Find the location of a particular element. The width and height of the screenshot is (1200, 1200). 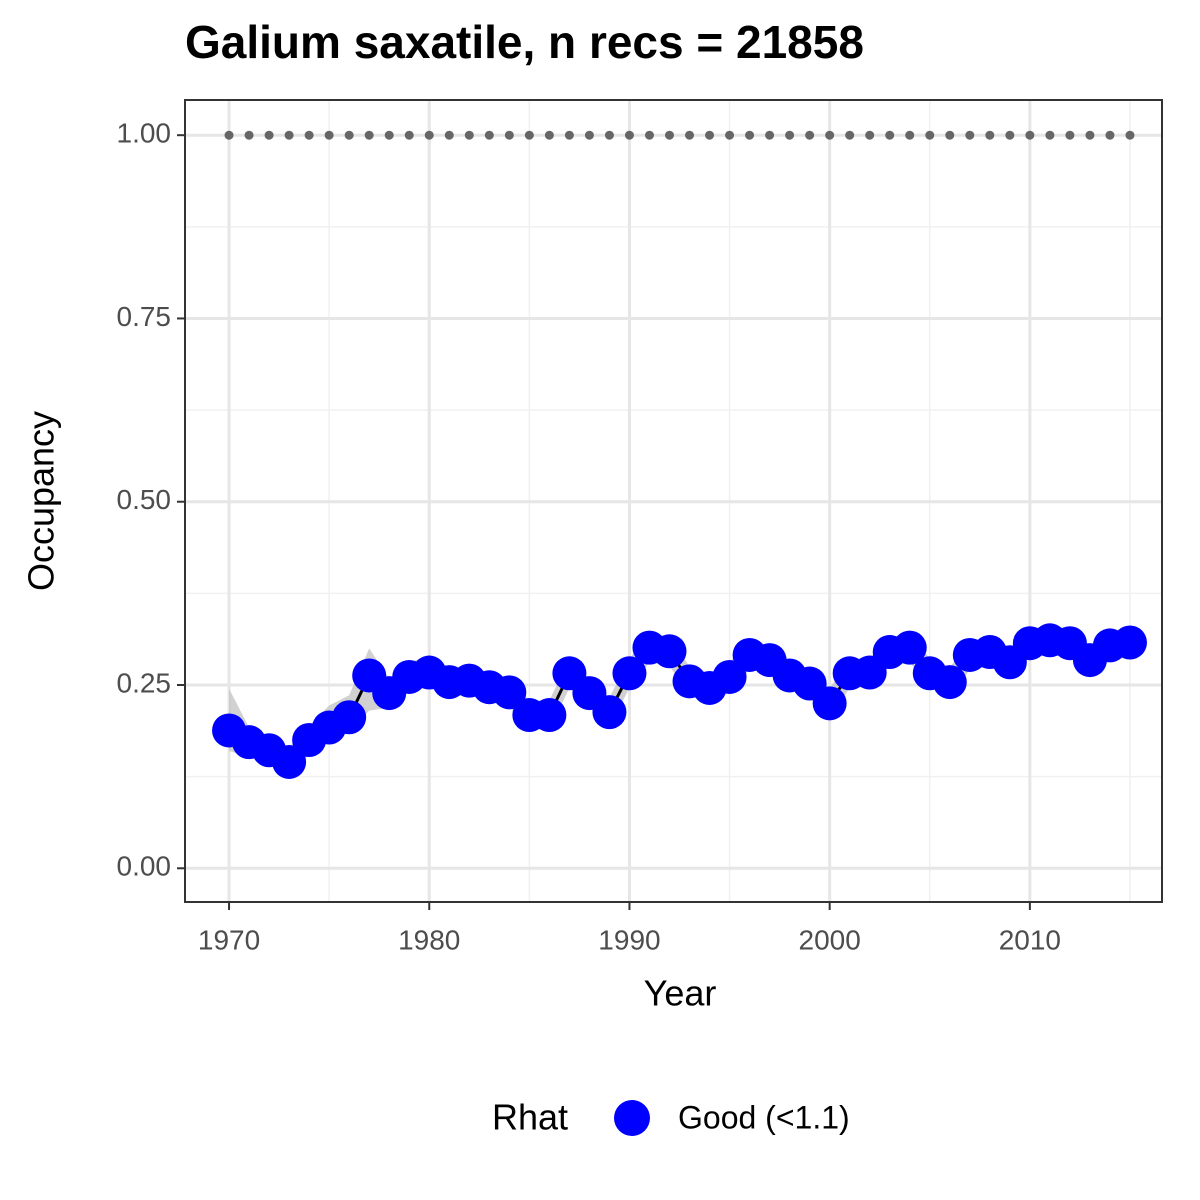

y-tick-label: 0.00 is located at coordinates (144, 866).